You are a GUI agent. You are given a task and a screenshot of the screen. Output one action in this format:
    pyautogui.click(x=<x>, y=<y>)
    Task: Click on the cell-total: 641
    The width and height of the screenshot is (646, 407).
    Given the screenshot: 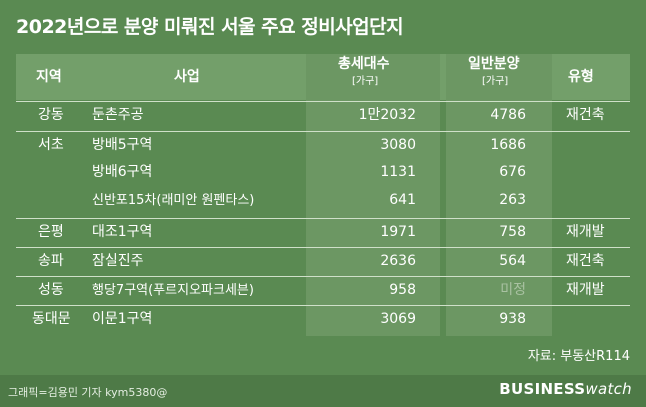 What is the action you would take?
    pyautogui.click(x=402, y=200)
    